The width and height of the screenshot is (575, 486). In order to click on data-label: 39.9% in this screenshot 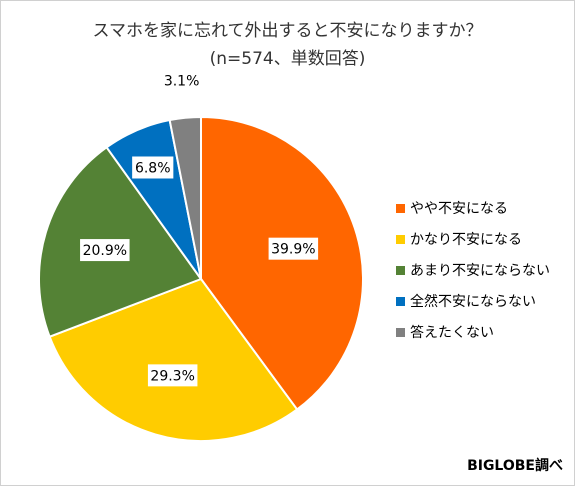, I will do `click(293, 250)`.